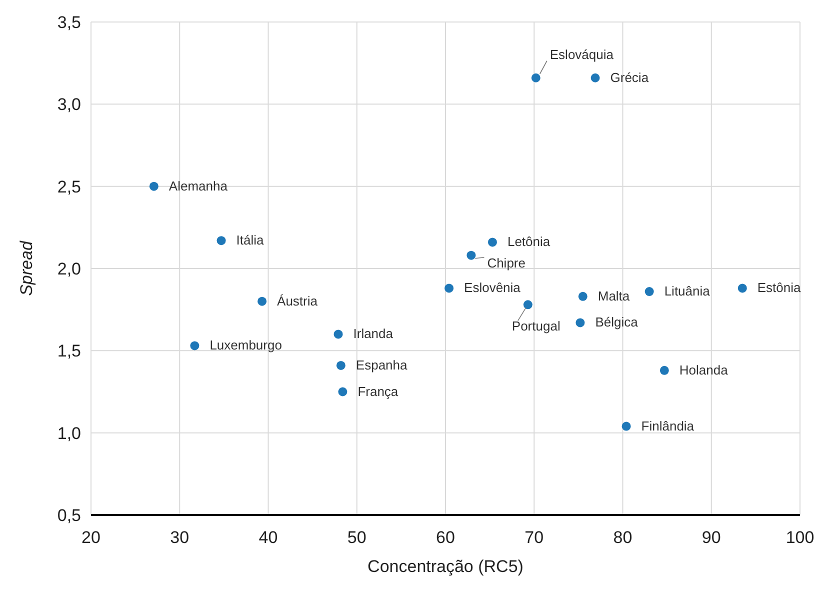  I want to click on annotation: Grécia, so click(630, 77).